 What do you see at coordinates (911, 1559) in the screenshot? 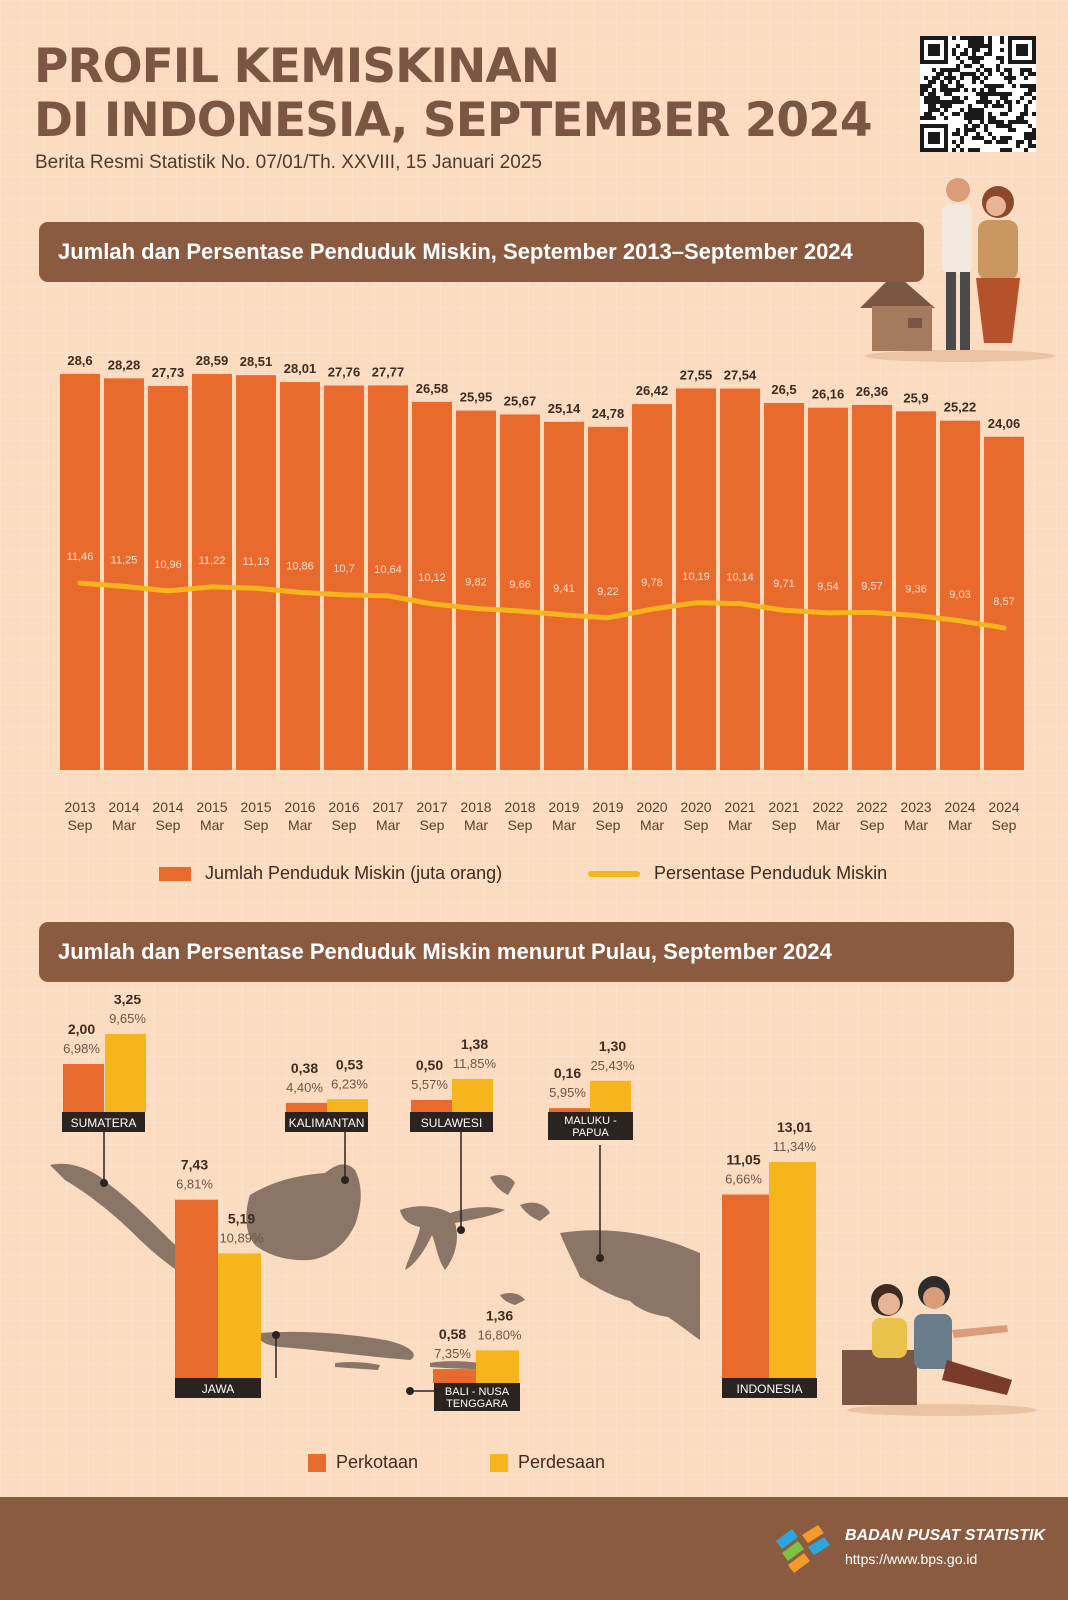
I see `footer-url-link: https://www.bps.go.id` at bounding box center [911, 1559].